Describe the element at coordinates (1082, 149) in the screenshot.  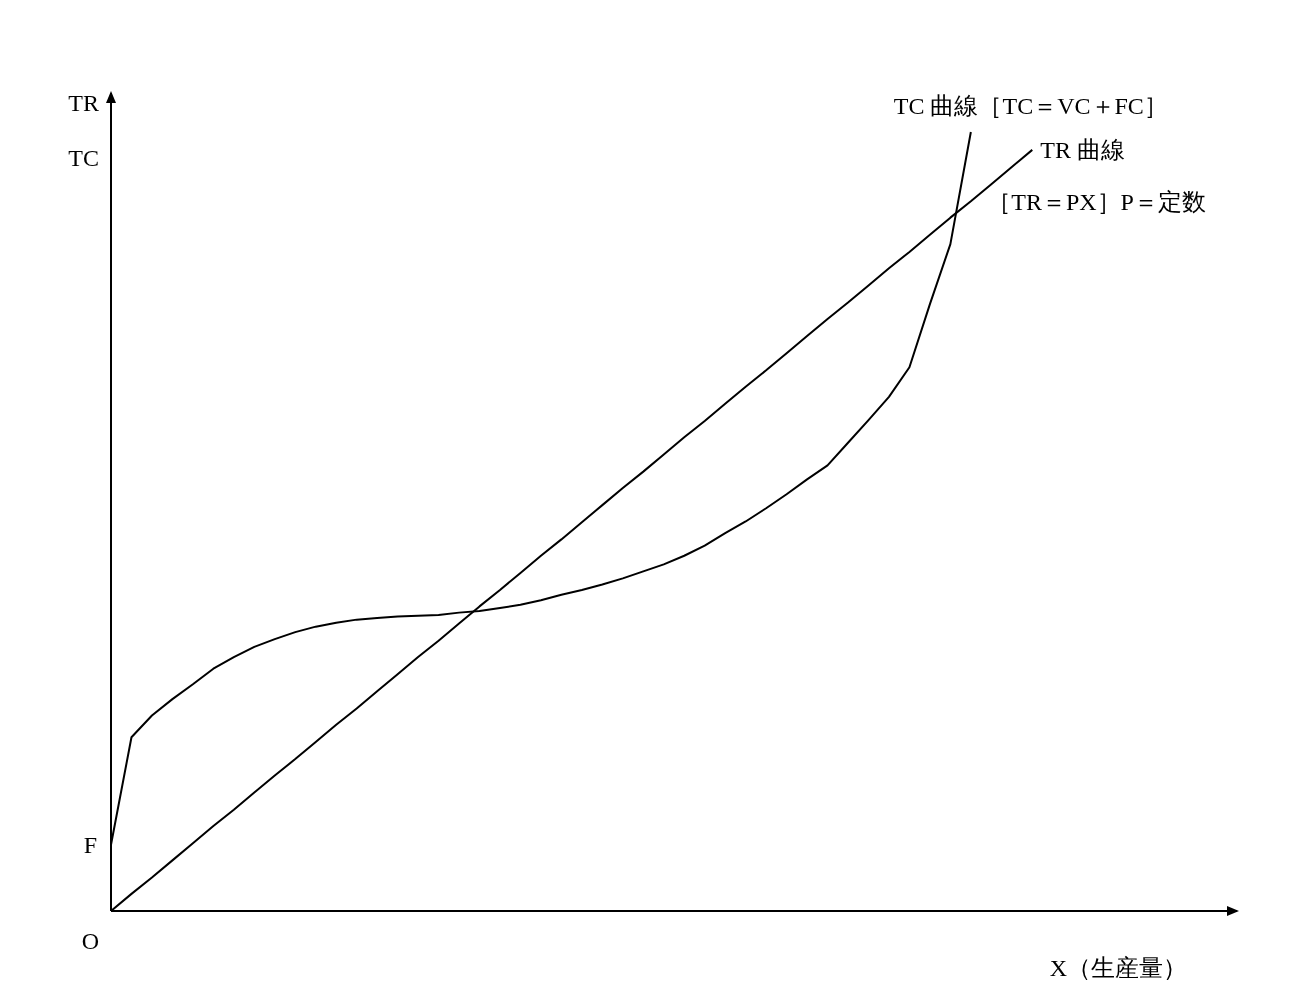
I see `series-label: TR 曲線` at that location.